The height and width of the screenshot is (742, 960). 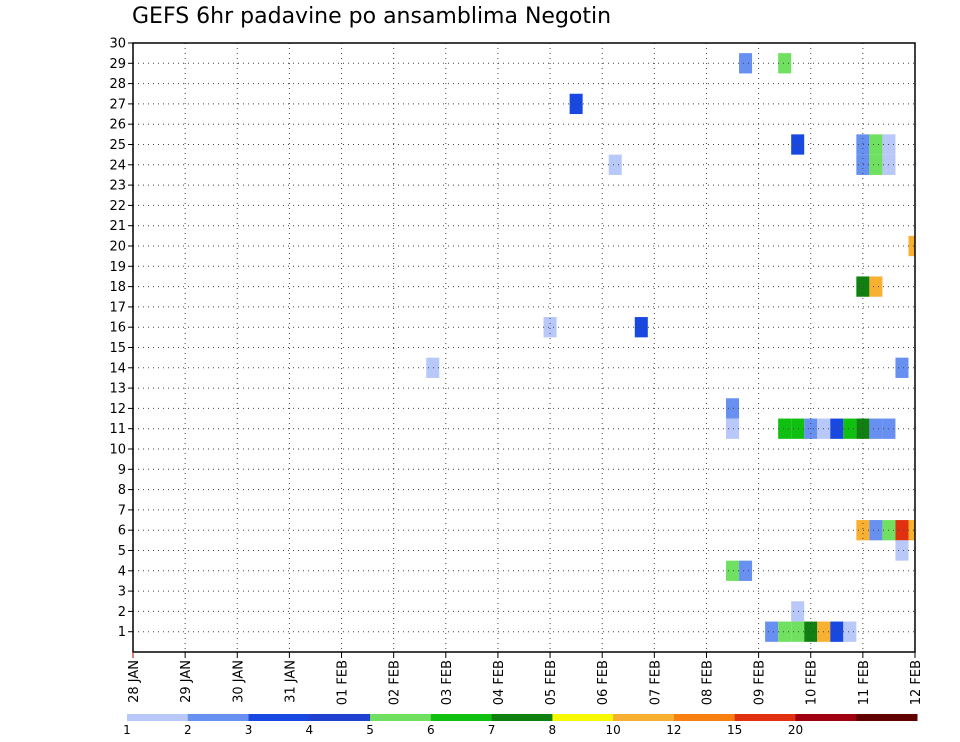 What do you see at coordinates (864, 682) in the screenshot?
I see `x-tick-label-14: 11 FEB` at bounding box center [864, 682].